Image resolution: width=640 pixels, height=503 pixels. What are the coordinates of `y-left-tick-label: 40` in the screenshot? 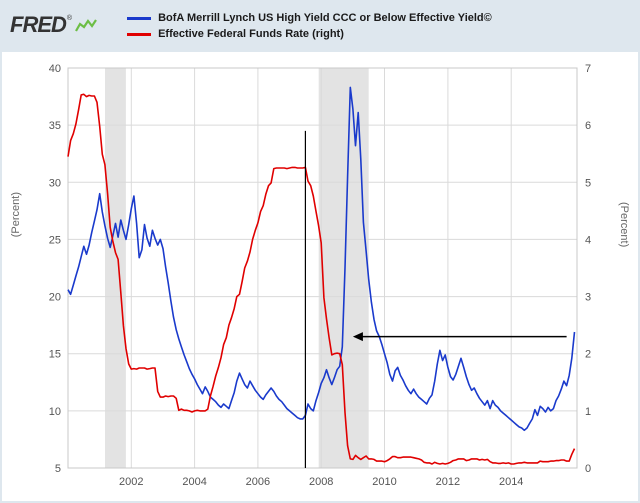 It's located at (55, 69).